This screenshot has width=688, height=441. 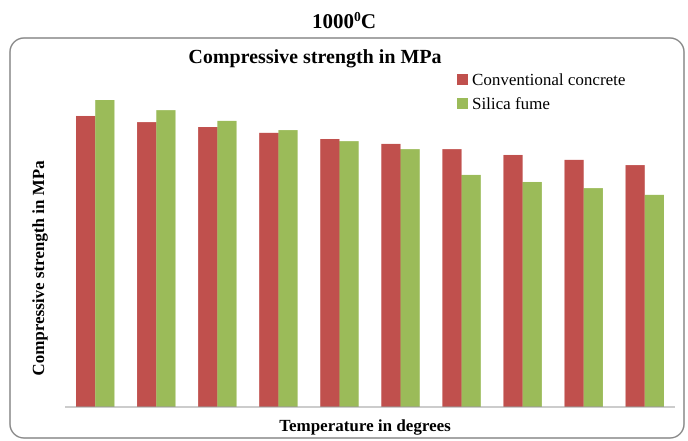 What do you see at coordinates (511, 103) in the screenshot?
I see `legend-label: Silica fume` at bounding box center [511, 103].